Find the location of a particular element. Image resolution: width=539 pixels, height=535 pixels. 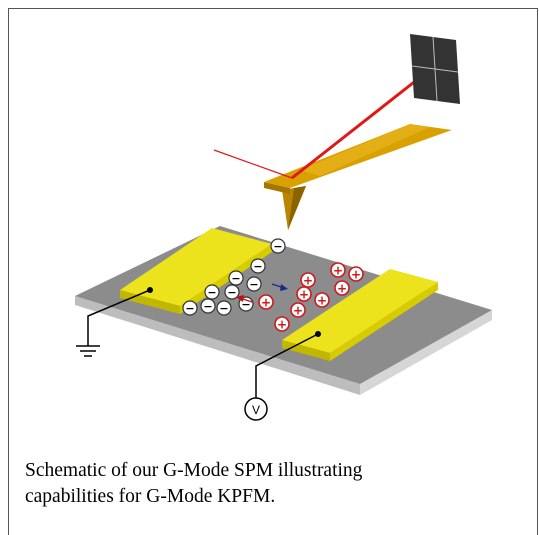

ground-wire is located at coordinates (119, 317).